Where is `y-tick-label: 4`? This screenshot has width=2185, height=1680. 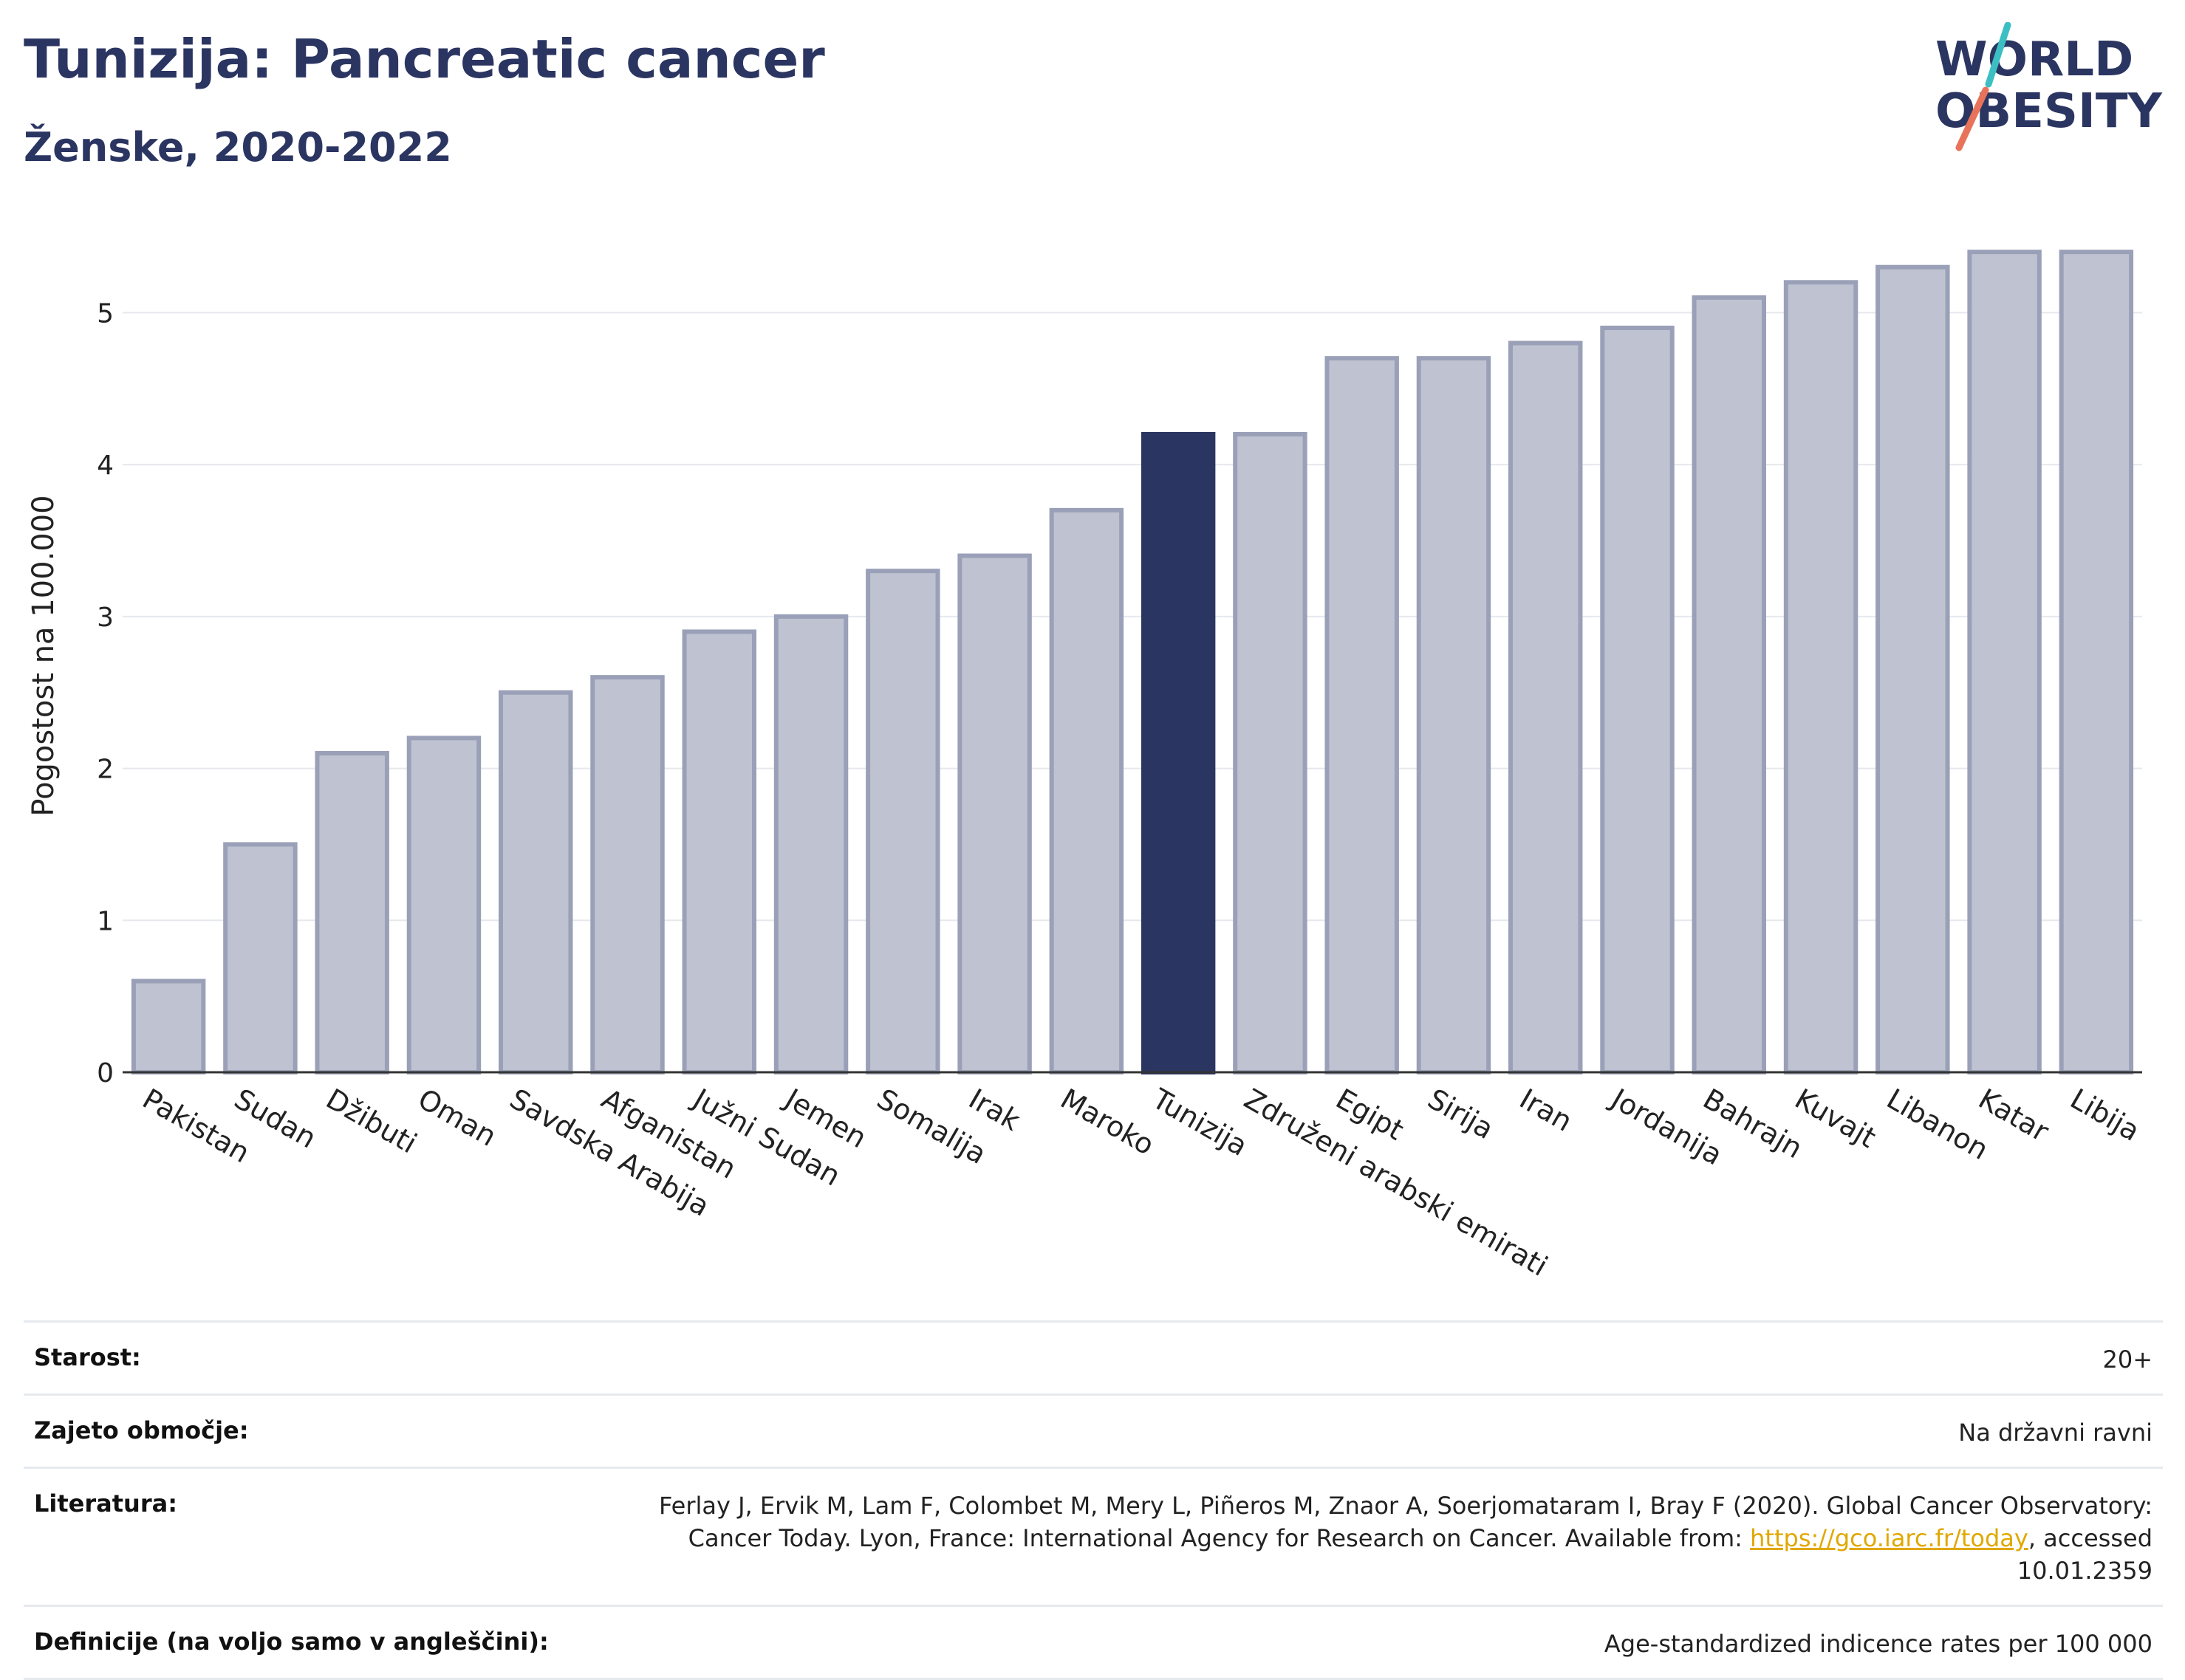
y-tick-label: 4 is located at coordinates (105, 466).